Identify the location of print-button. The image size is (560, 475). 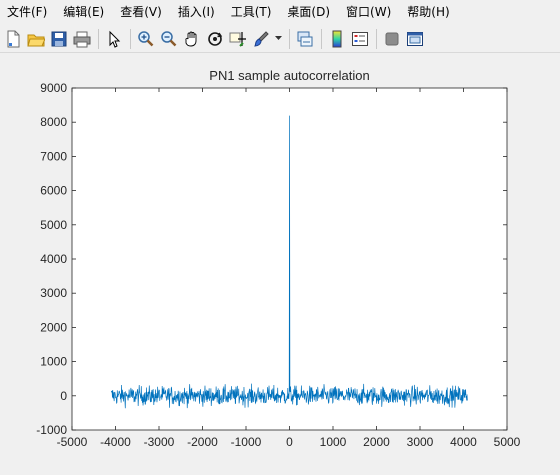
(82, 39).